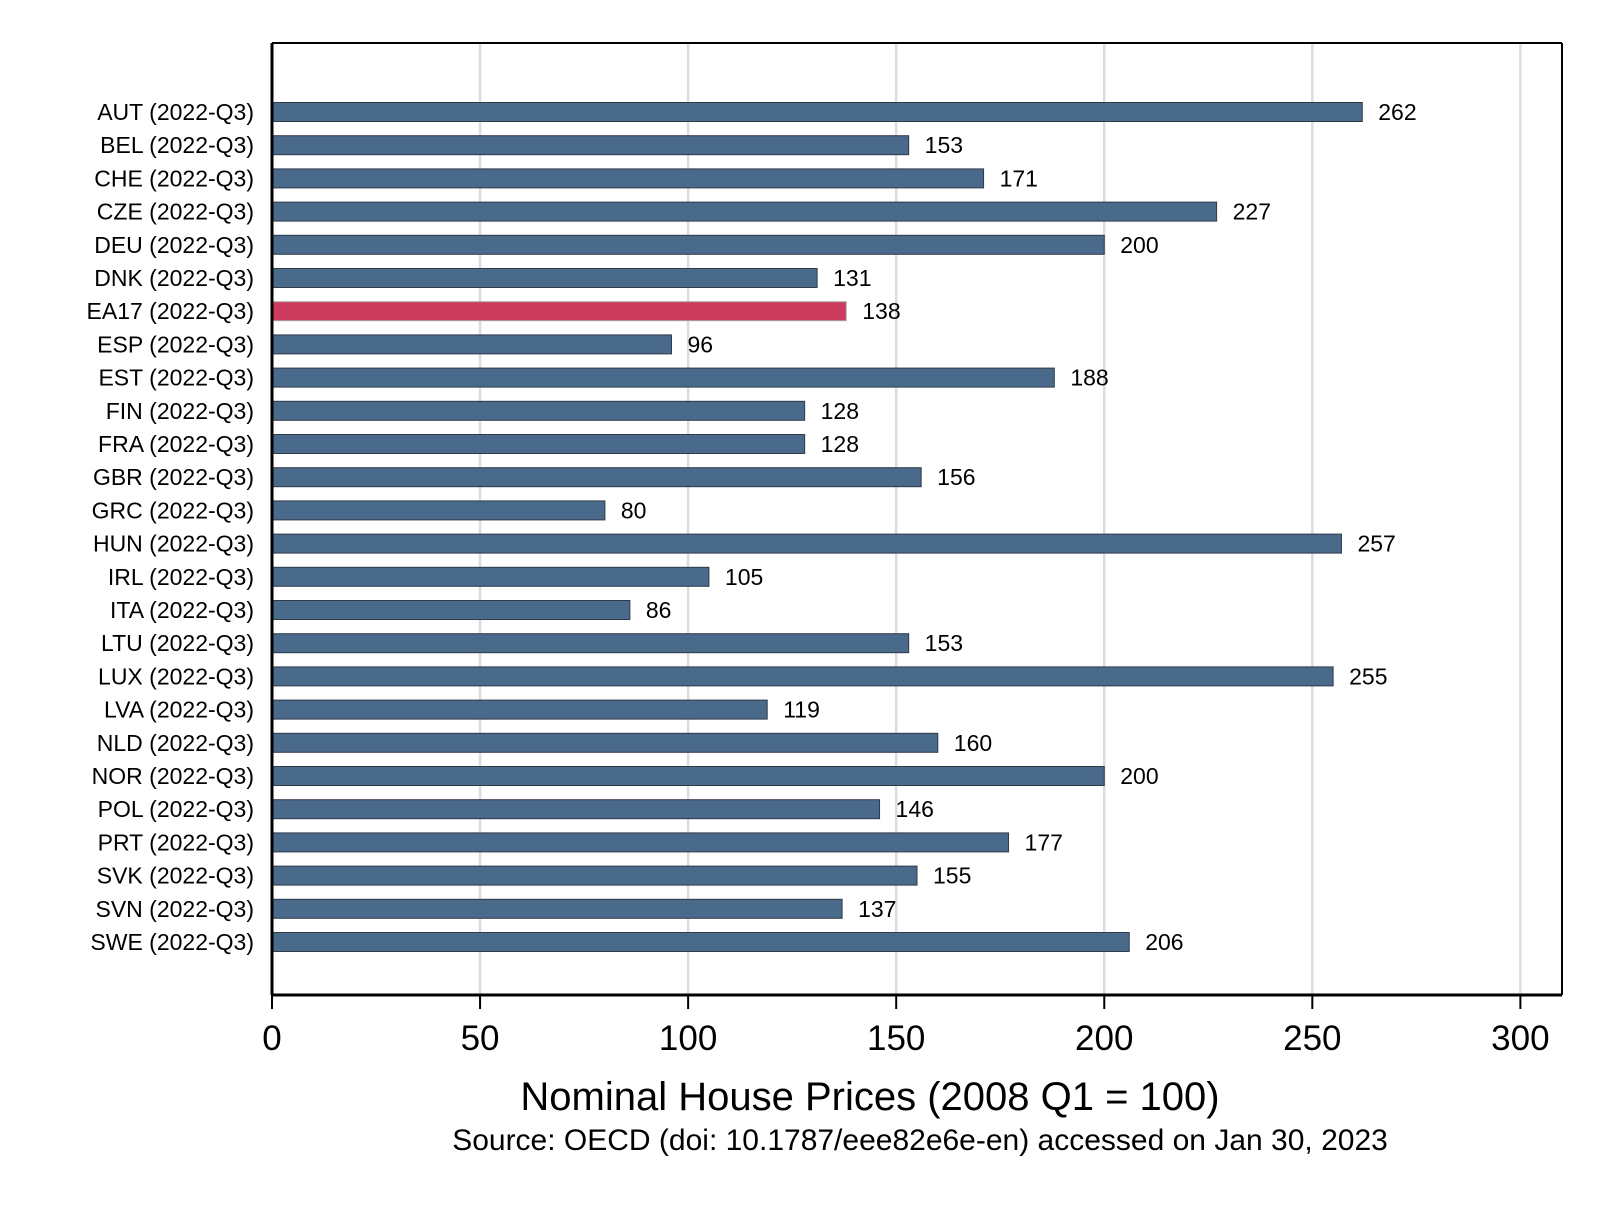 This screenshot has width=1600, height=1205. Describe the element at coordinates (877, 909) in the screenshot. I see `value-label: 137` at that location.